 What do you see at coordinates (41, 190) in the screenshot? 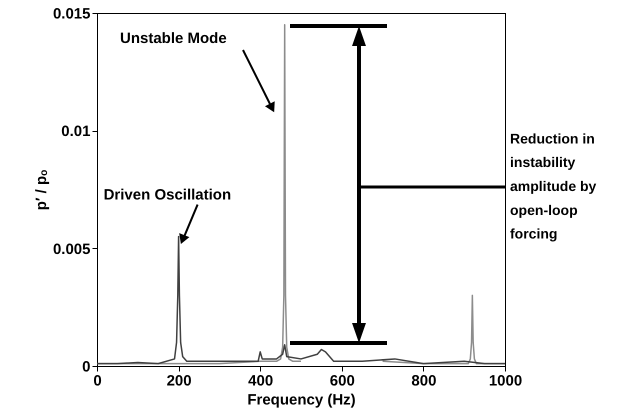
I see `y-axis-title: p′ / pₒ` at bounding box center [41, 190].